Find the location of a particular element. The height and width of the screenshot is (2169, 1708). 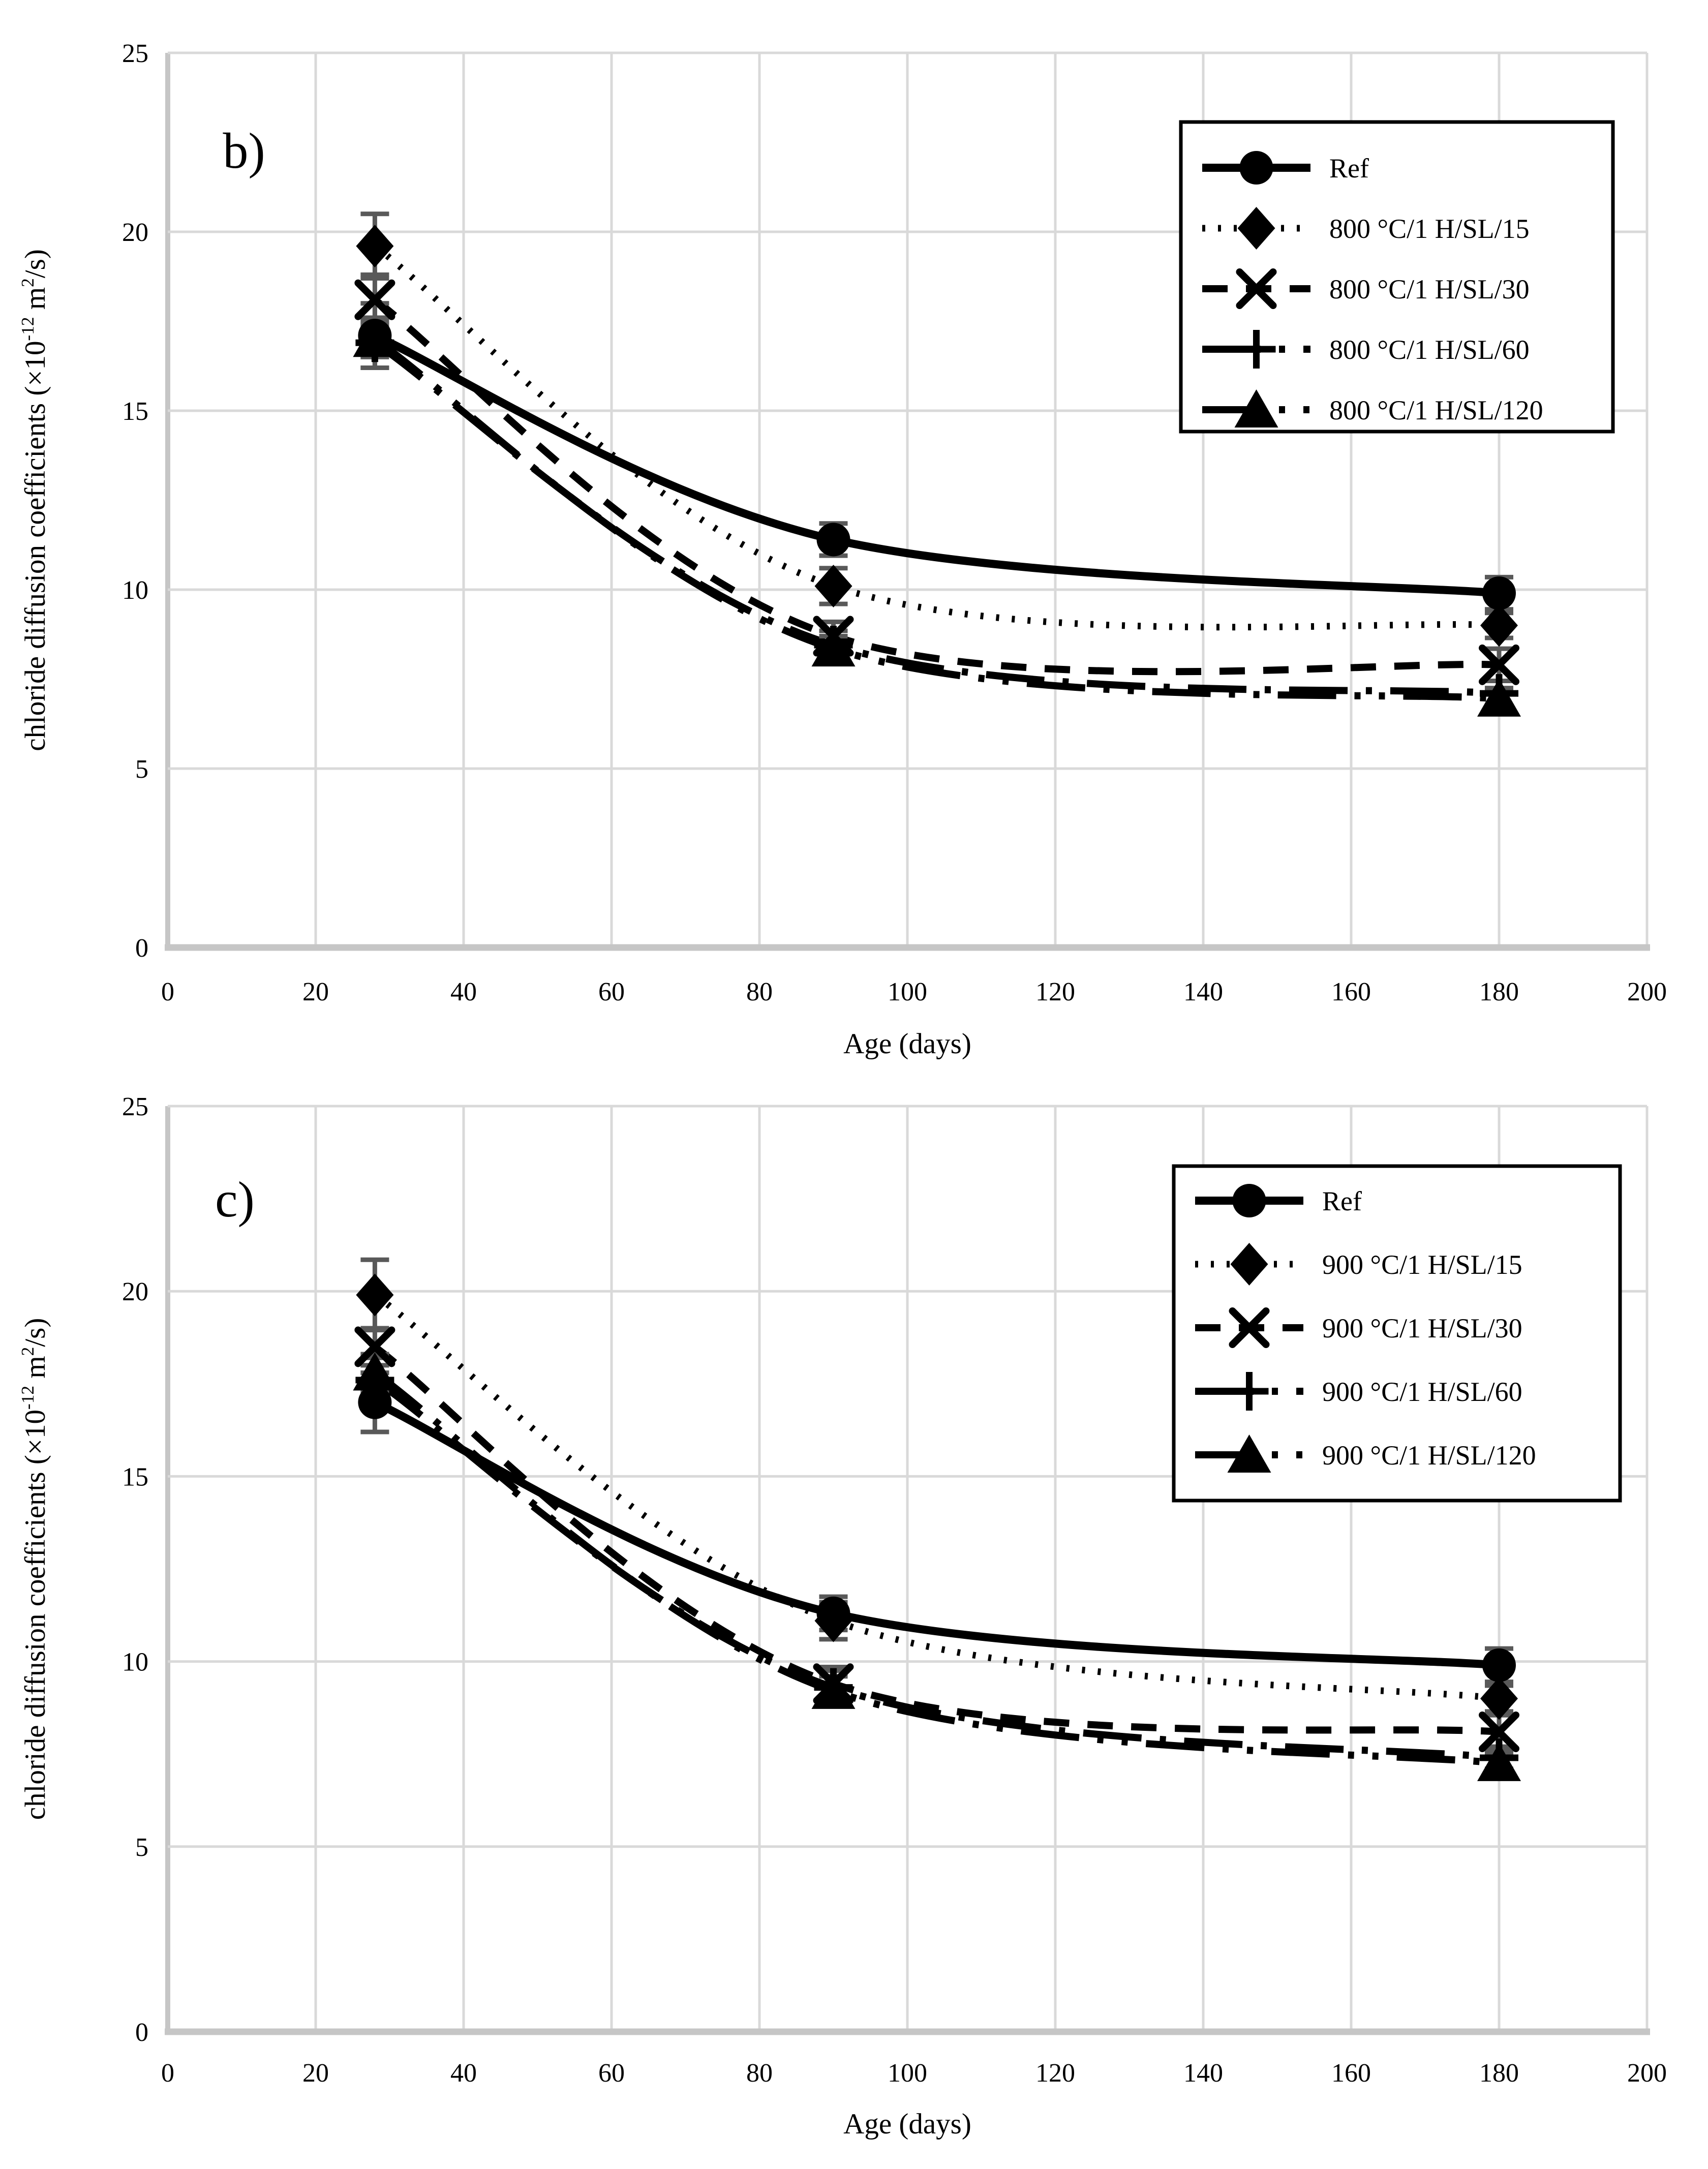

legend-item: 800 °C/1 H/SL/60 is located at coordinates (1366, 349).